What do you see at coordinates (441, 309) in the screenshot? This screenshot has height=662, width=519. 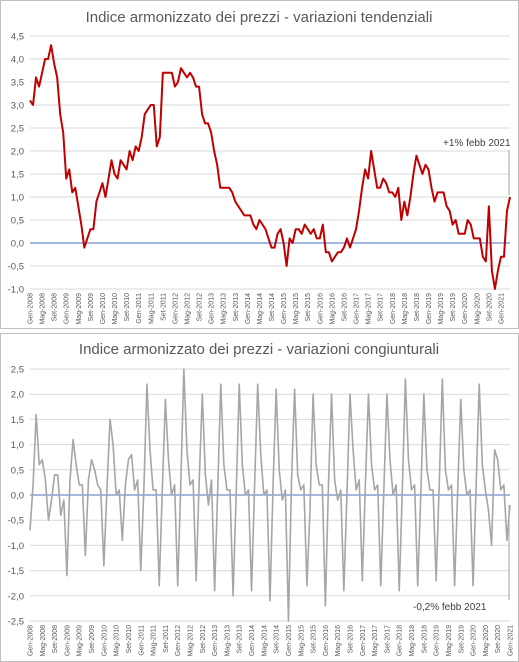 I see `x-tick-label: Mag-2019` at bounding box center [441, 309].